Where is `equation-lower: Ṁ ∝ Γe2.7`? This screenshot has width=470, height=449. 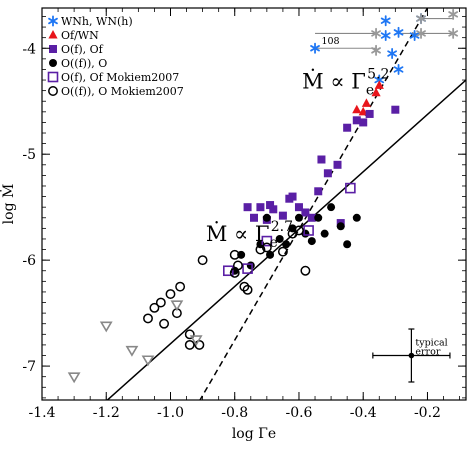 equation-lower: Ṁ ∝ Γe2.7 is located at coordinates (249, 235).